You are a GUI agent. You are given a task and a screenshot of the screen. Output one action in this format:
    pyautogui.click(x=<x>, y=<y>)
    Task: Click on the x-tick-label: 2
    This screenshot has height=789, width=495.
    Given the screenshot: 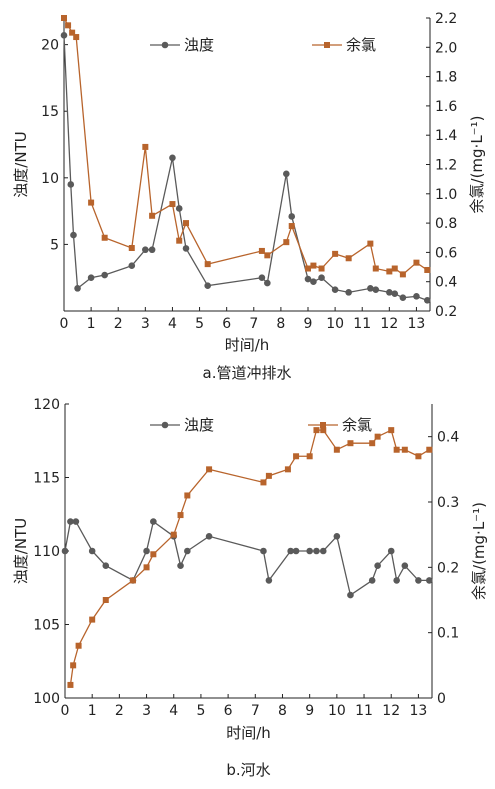 What is the action you would take?
    pyautogui.click(x=118, y=324)
    